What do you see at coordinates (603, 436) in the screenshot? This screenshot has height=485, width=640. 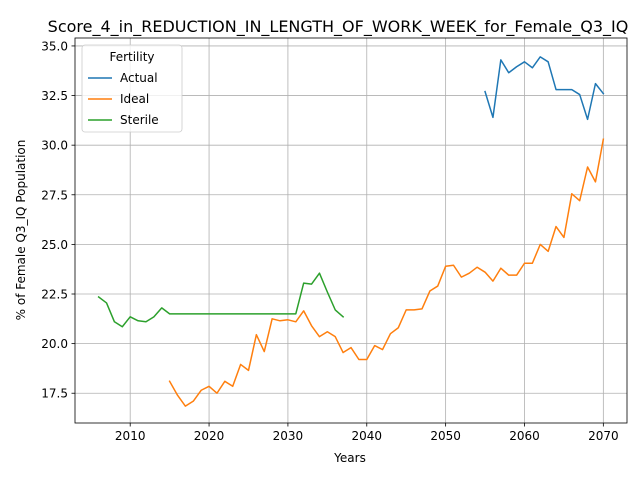 I see `x-tick-label: 2070` at bounding box center [603, 436].